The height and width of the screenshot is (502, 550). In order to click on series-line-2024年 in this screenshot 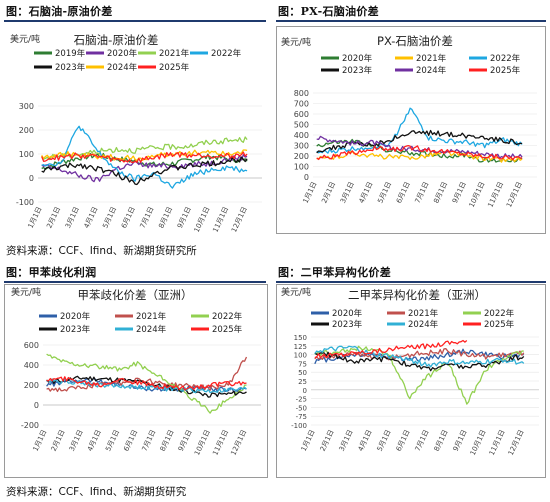, I will do `click(419, 147)`.